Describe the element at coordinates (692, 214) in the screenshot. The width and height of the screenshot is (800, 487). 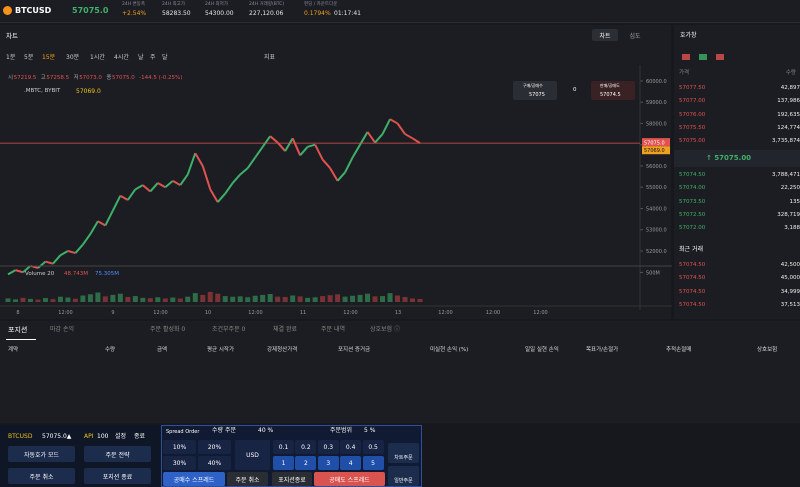
I see `book-price: 57072.50` at that location.